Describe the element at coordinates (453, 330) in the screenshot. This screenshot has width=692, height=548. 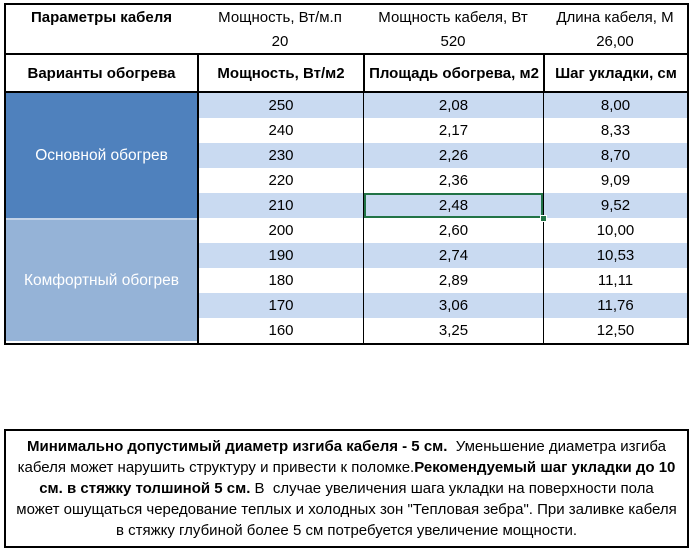
I see `table-cell: 3,25` at that location.